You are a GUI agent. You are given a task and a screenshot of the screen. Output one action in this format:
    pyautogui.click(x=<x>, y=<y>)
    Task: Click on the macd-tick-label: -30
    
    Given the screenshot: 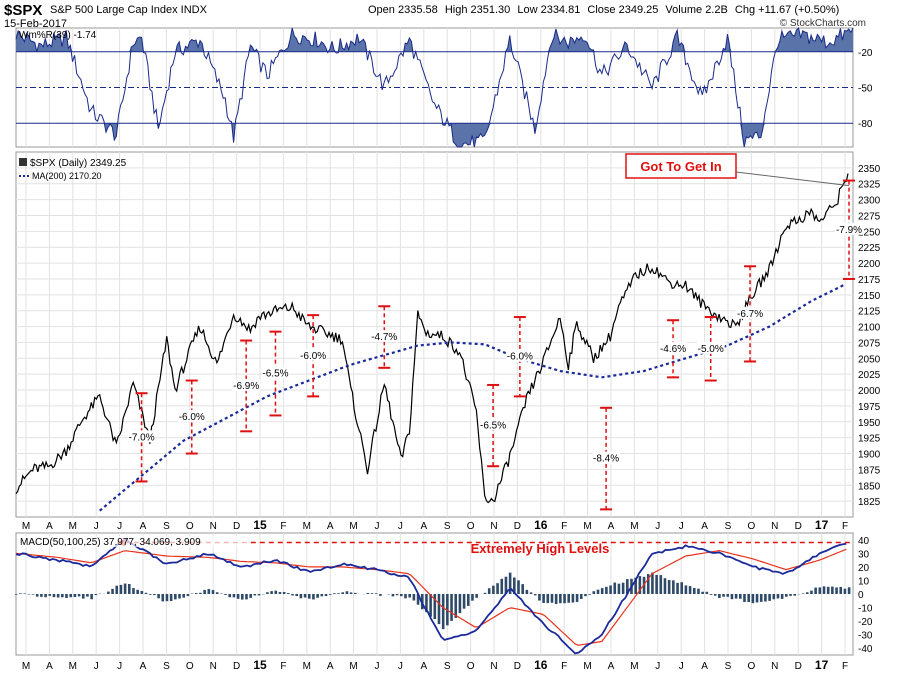 What is the action you would take?
    pyautogui.click(x=865, y=636)
    